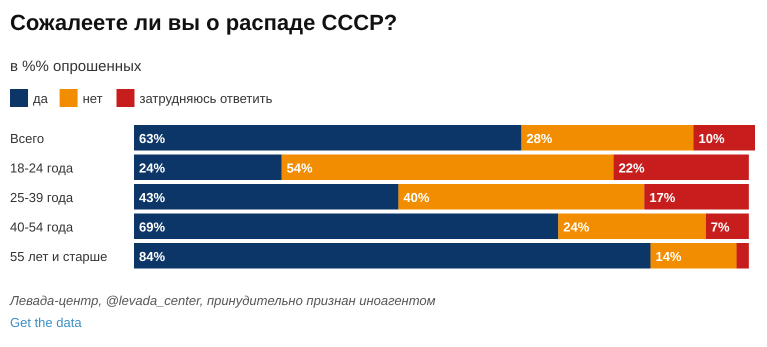  Describe the element at coordinates (46, 322) in the screenshot. I see `text: Get the data` at that location.